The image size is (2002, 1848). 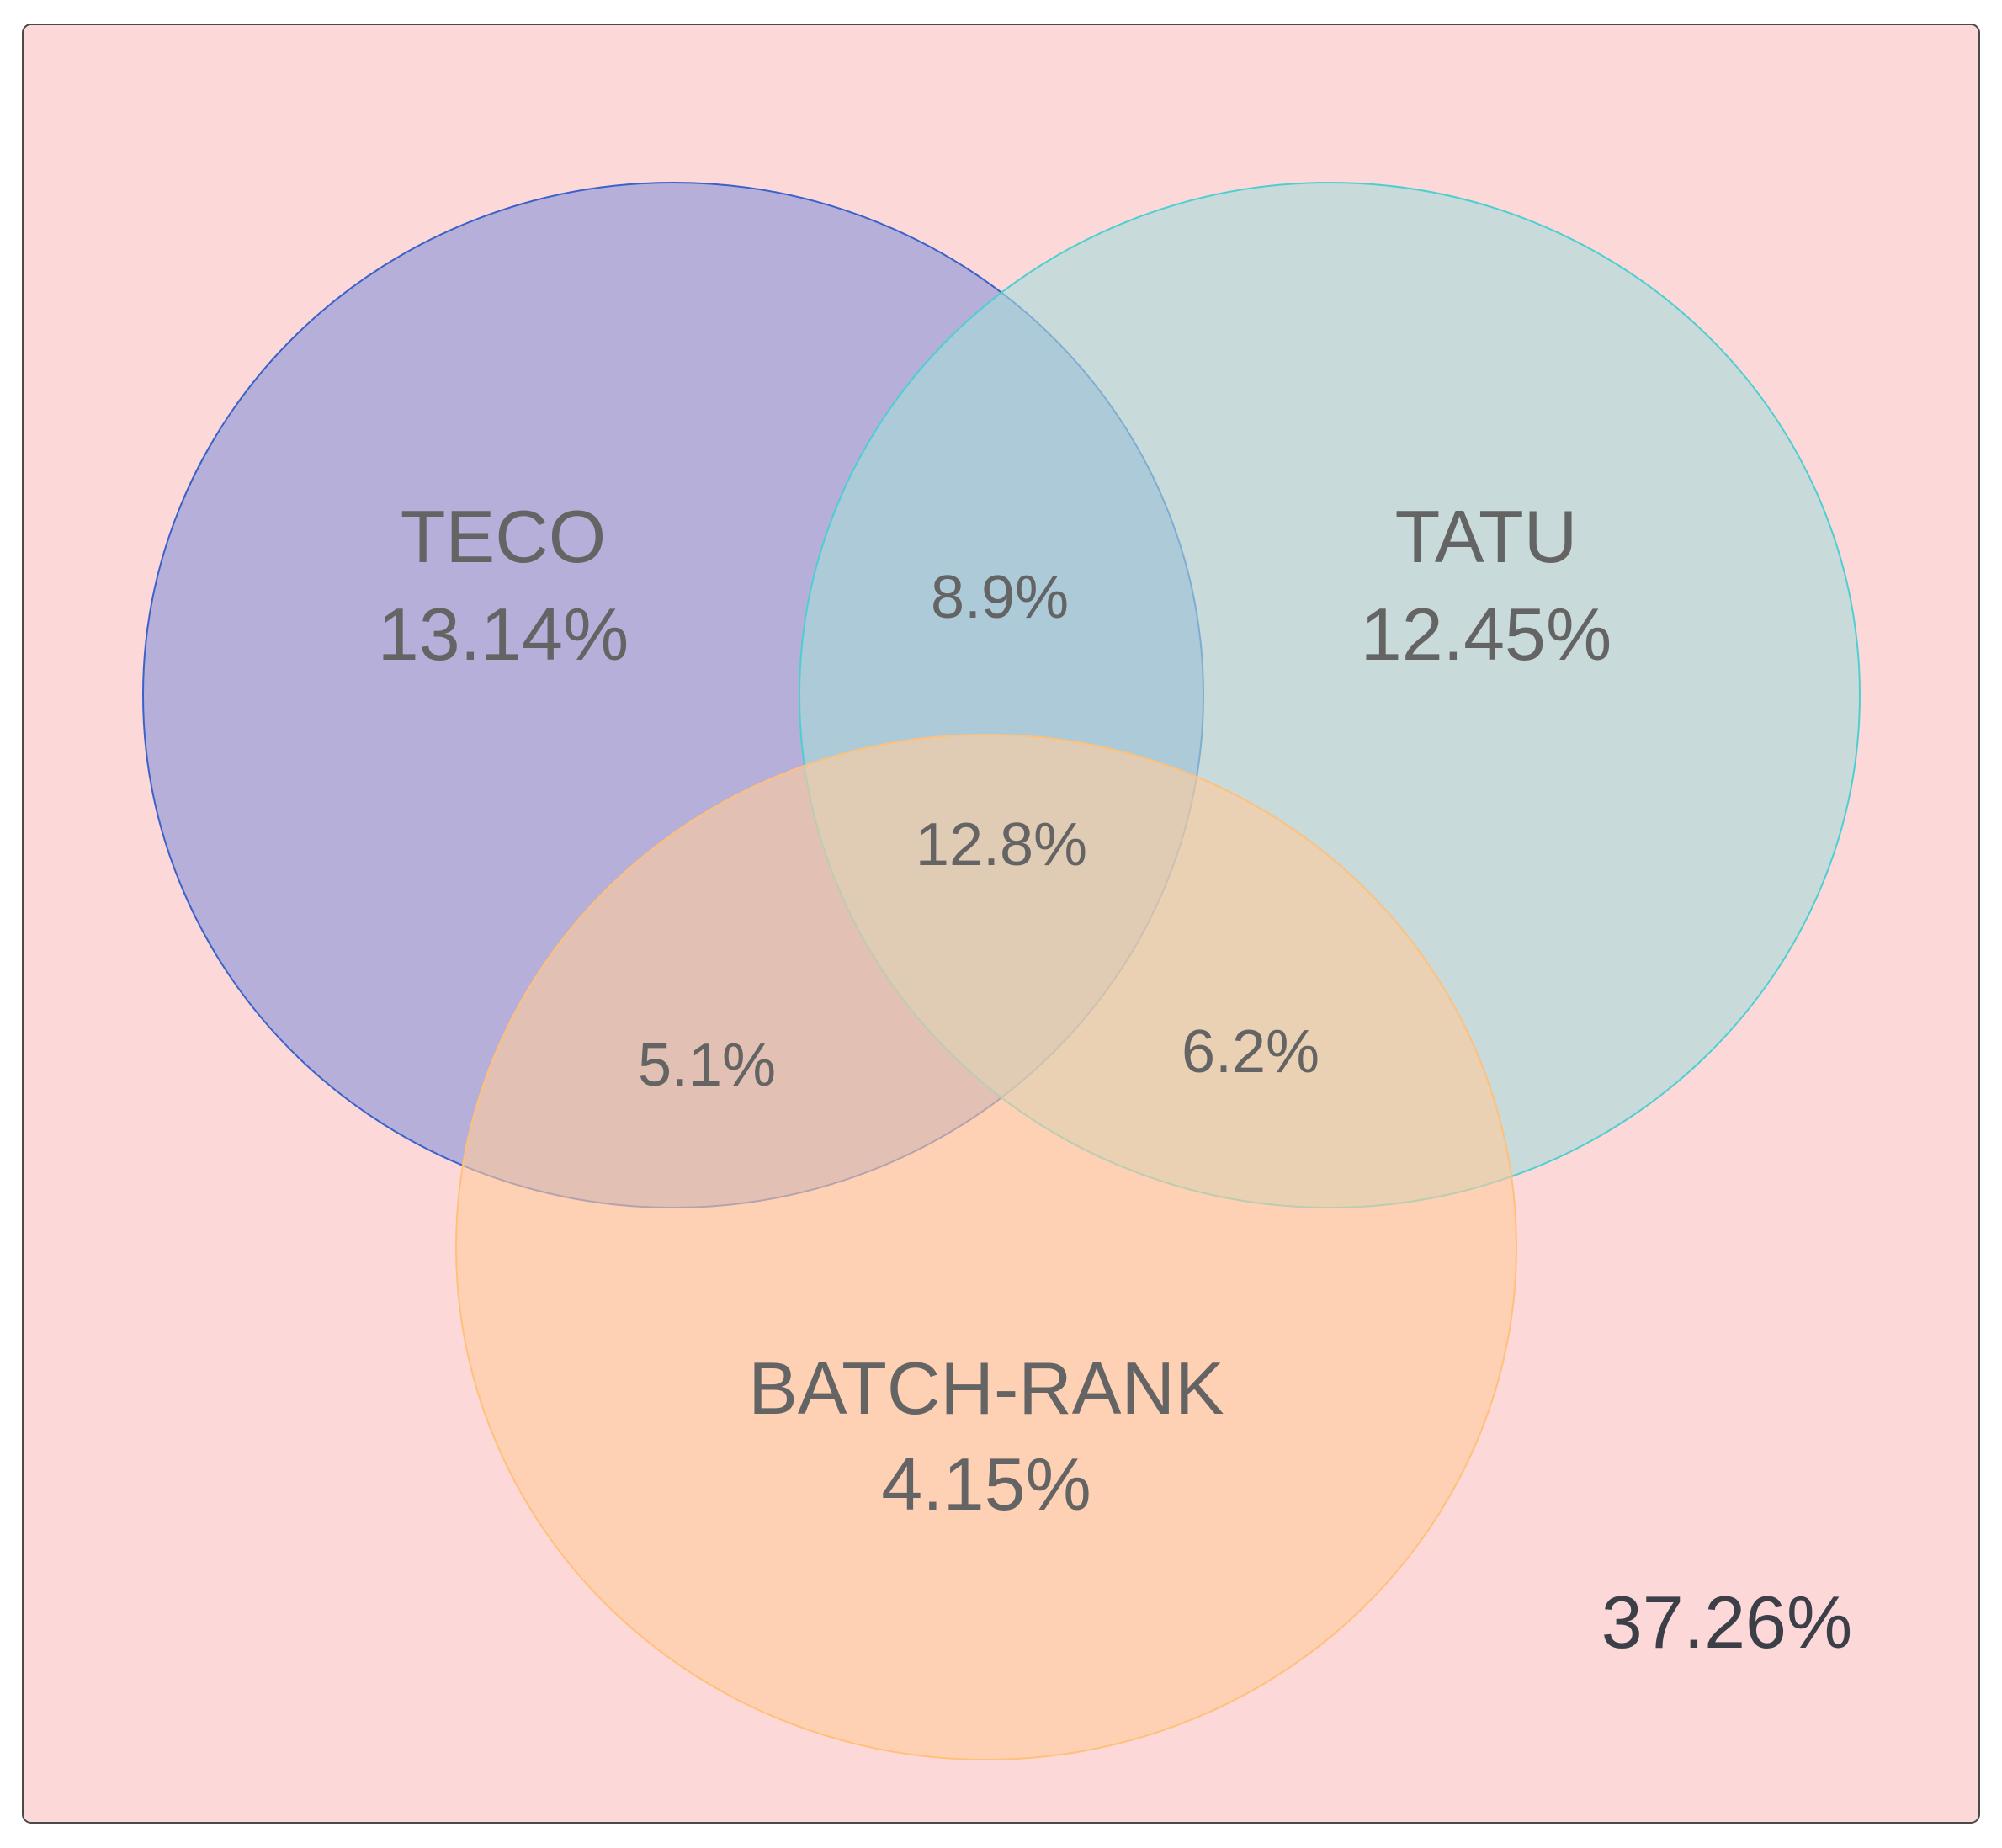 What do you see at coordinates (1001, 845) in the screenshot?
I see `all-three-overlap-value: 12.8%` at bounding box center [1001, 845].